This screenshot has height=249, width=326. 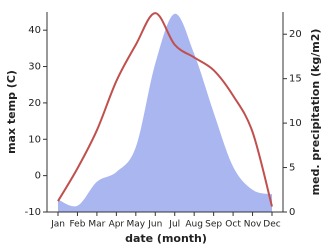 I want to click on y-tick-label: -10, so click(x=33, y=212).